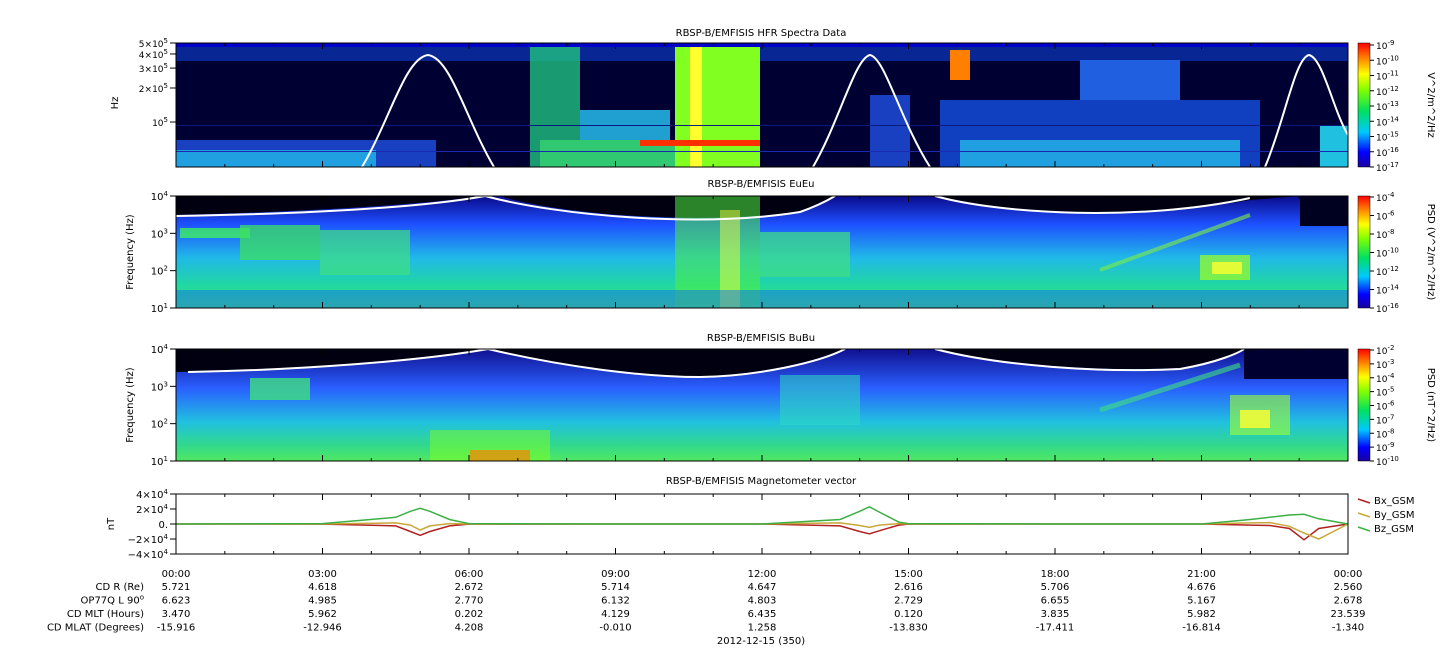 The width and height of the screenshot is (1447, 658). What do you see at coordinates (111, 523) in the screenshot?
I see `mag-ylabel: nT` at bounding box center [111, 523].